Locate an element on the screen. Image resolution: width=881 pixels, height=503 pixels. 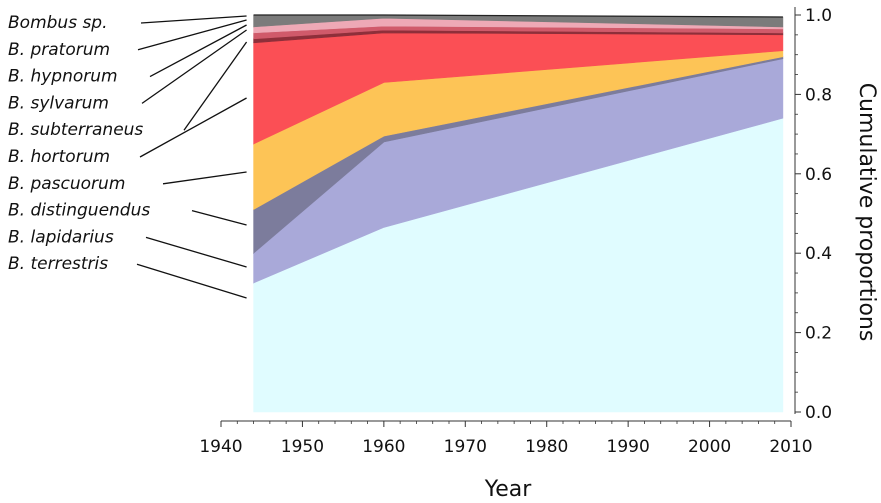
legend-label-b-hortorum: B. hortorum is located at coordinates (59, 157).